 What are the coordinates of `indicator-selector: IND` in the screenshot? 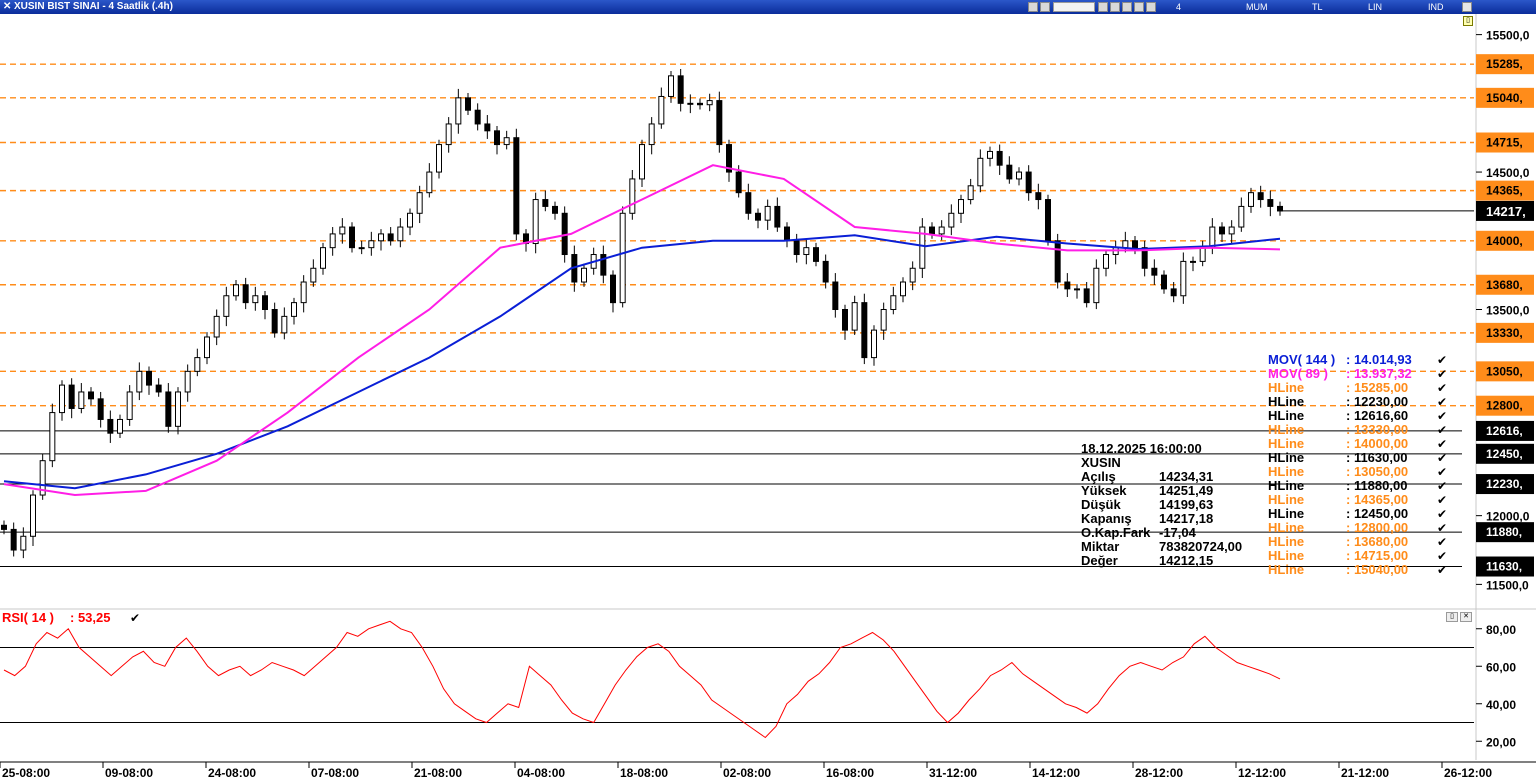 It's located at (1436, 7).